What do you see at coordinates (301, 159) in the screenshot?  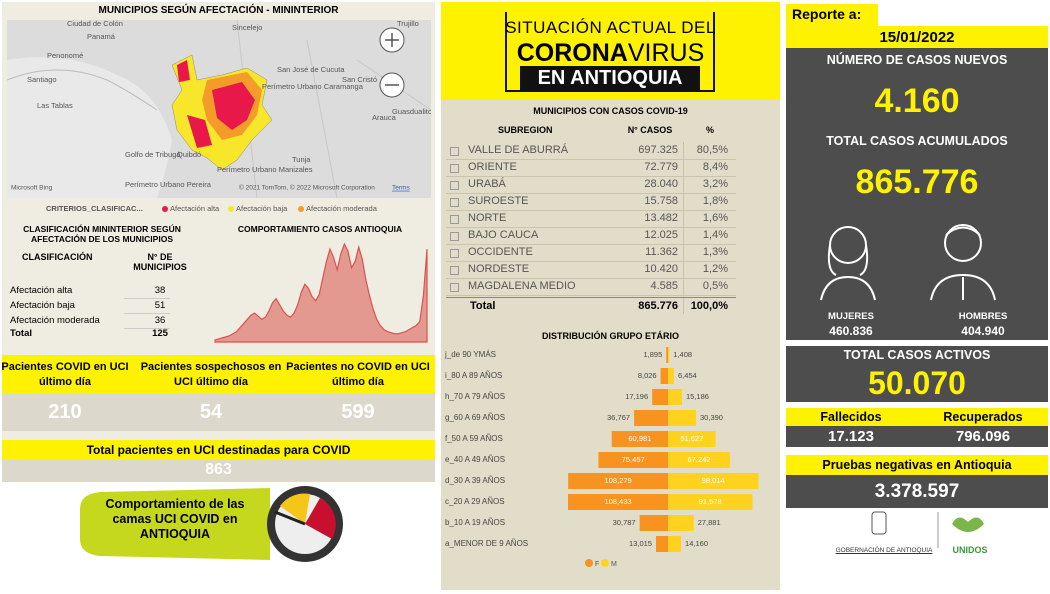 I see `map-label: Tunja` at bounding box center [301, 159].